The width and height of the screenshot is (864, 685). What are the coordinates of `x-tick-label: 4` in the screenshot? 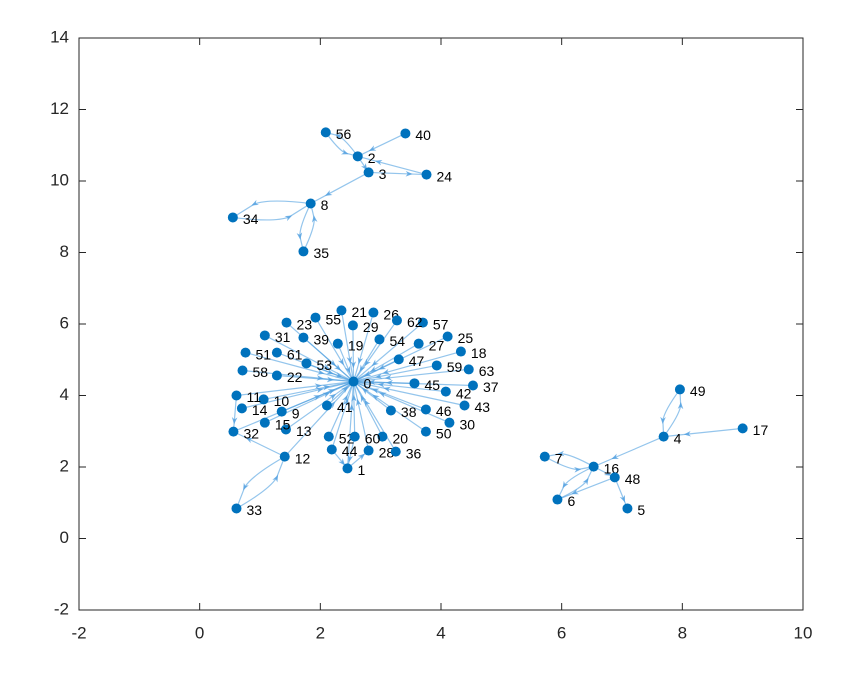 It's located at (440, 632).